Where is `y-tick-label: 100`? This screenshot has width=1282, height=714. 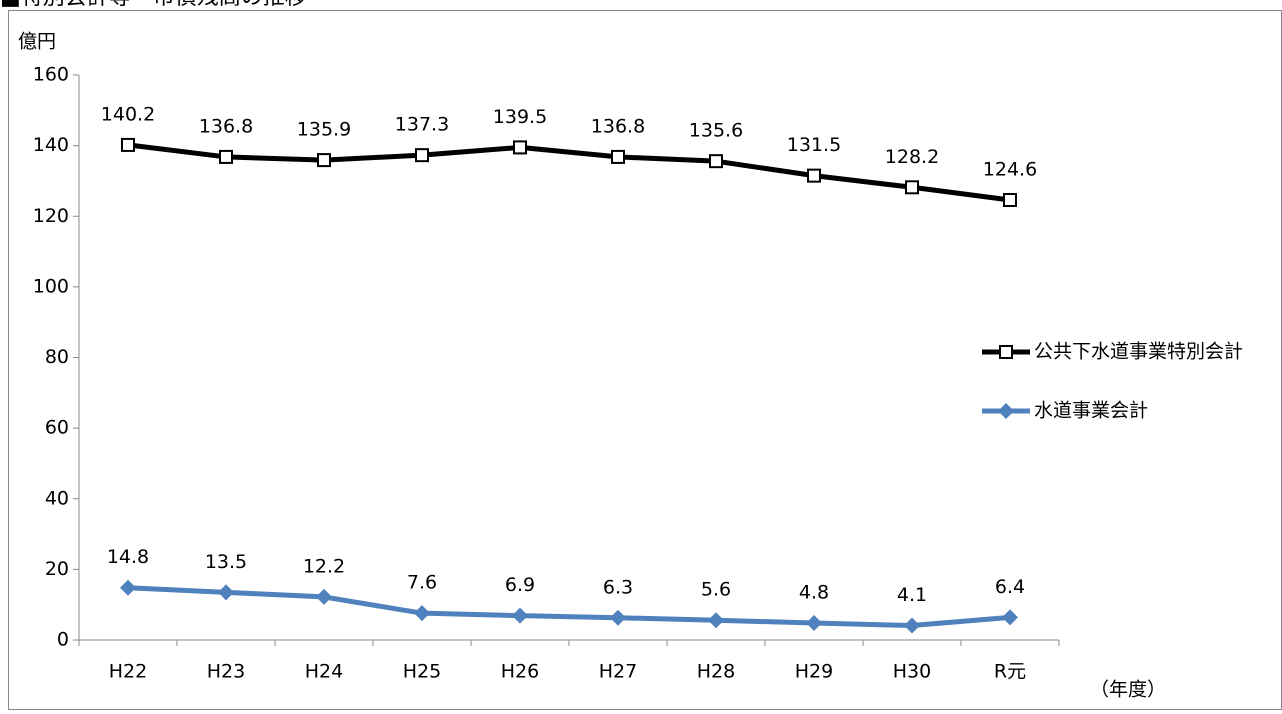
y-tick-label: 100 is located at coordinates (51, 286).